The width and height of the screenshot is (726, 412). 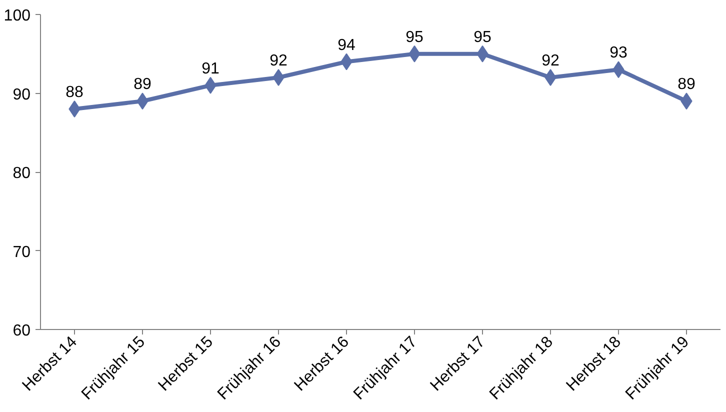 I want to click on y-tick-label: 90, so click(x=21, y=95).